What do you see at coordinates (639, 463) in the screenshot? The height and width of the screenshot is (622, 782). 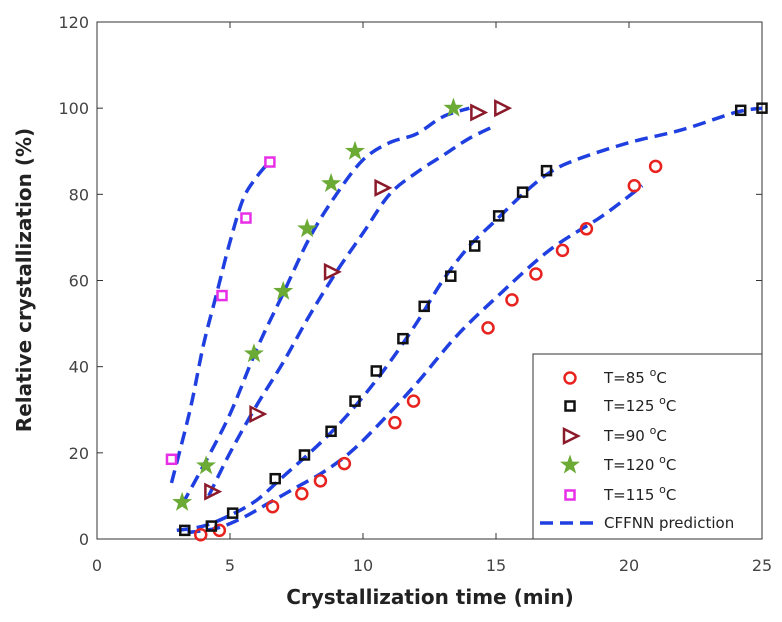 I see `legend-label: T=120 oC` at bounding box center [639, 463].